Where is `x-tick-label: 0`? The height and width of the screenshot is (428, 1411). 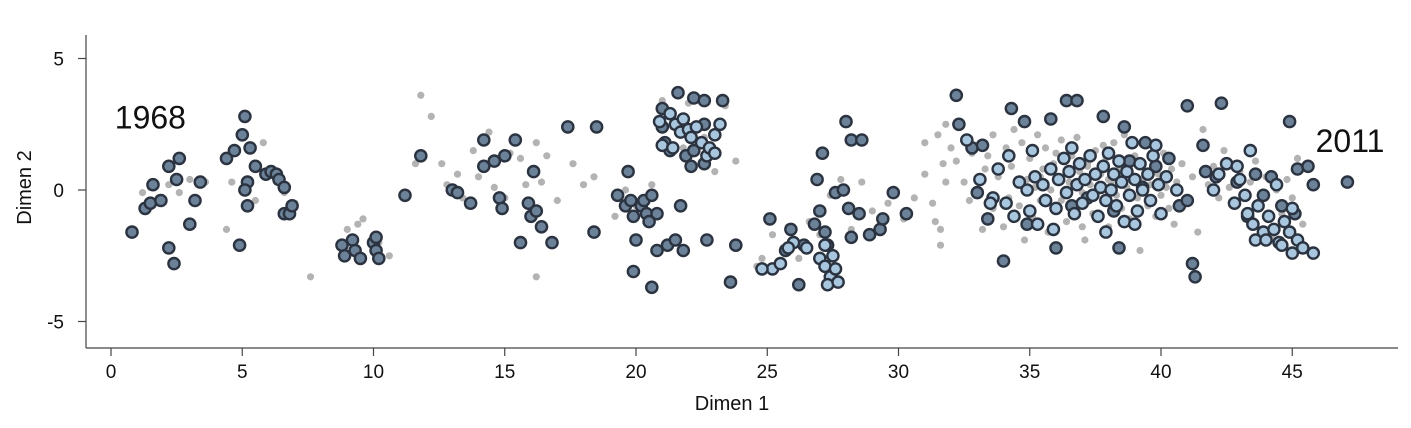 x-tick-label: 0 is located at coordinates (111, 372).